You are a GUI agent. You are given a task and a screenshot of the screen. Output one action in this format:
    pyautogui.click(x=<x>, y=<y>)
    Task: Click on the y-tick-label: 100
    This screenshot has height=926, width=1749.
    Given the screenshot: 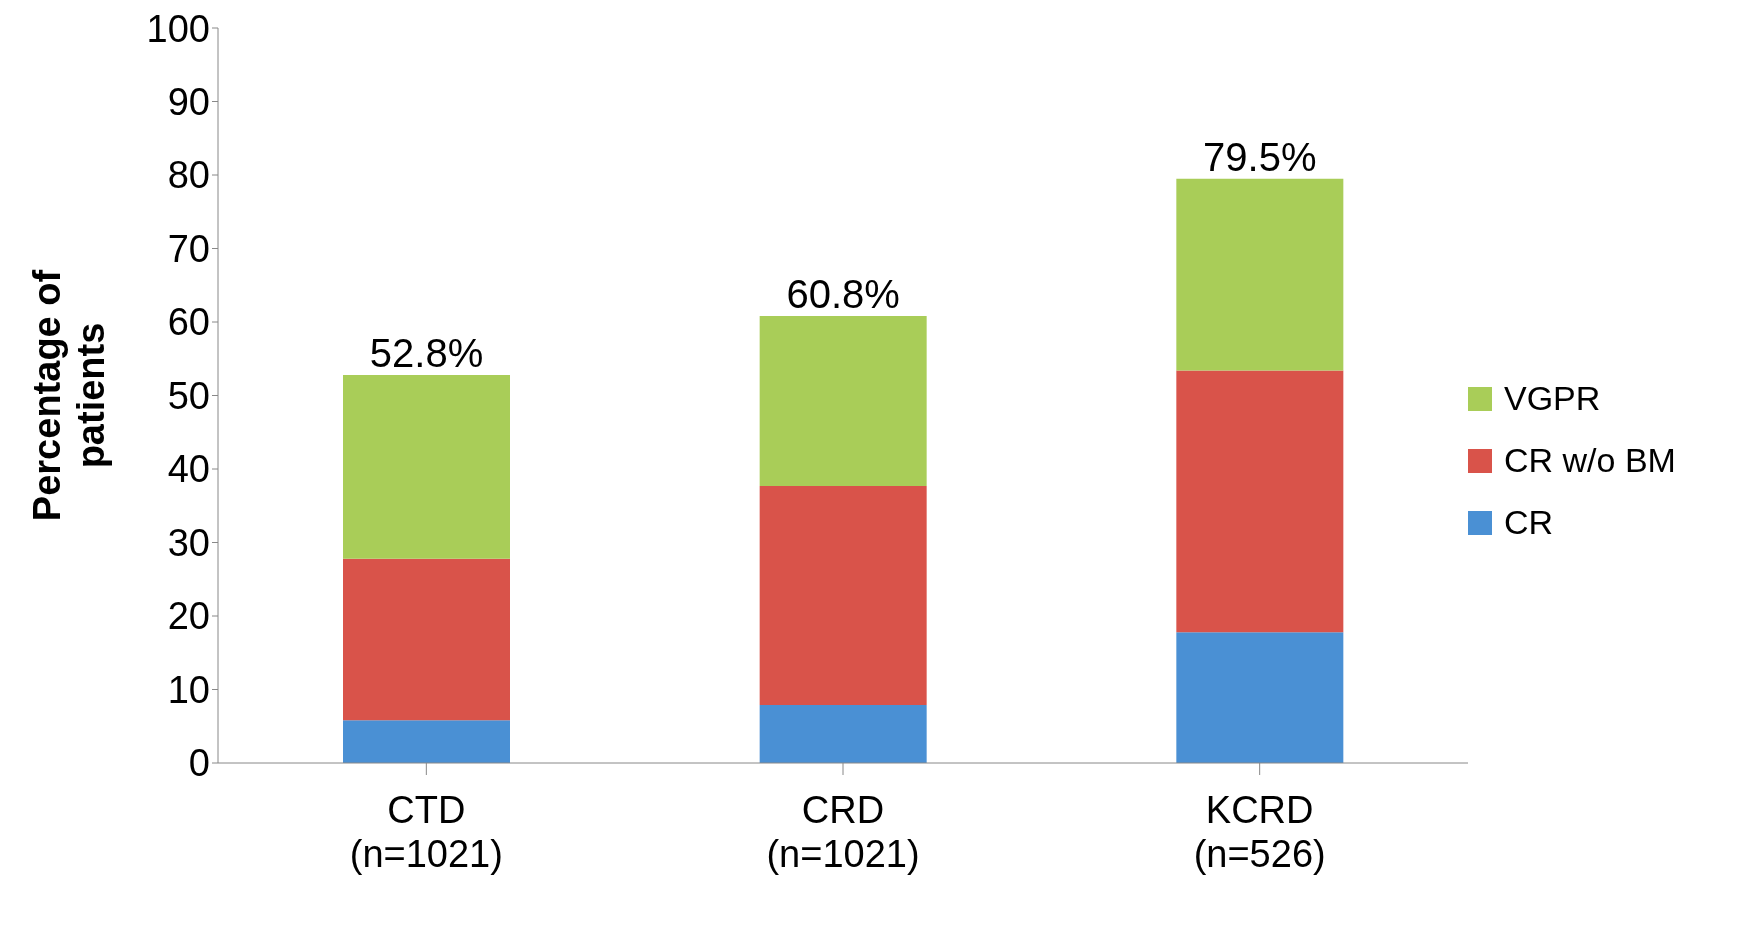 What is the action you would take?
    pyautogui.click(x=178, y=28)
    